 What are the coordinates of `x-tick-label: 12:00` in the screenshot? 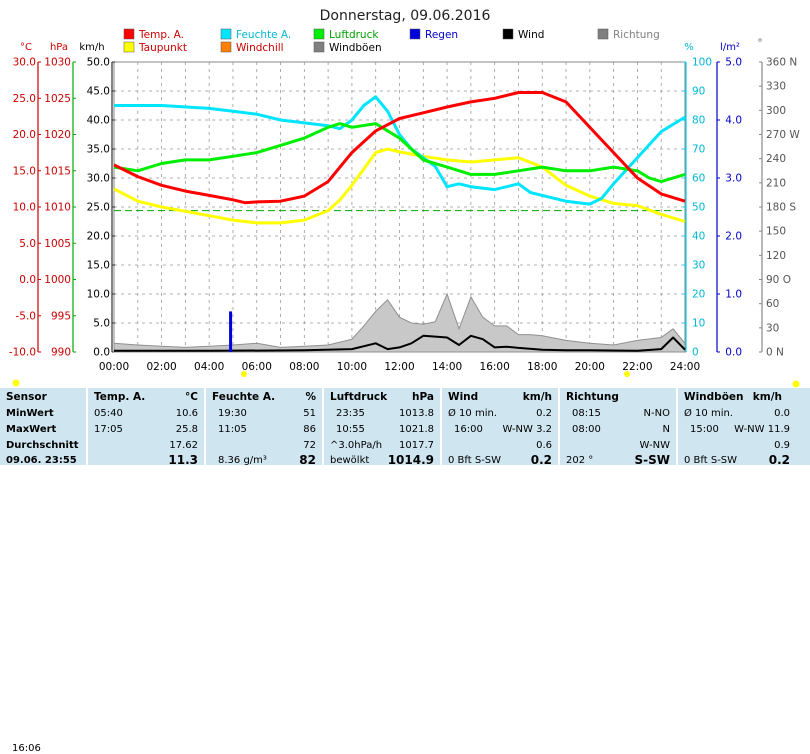 It's located at (399, 367).